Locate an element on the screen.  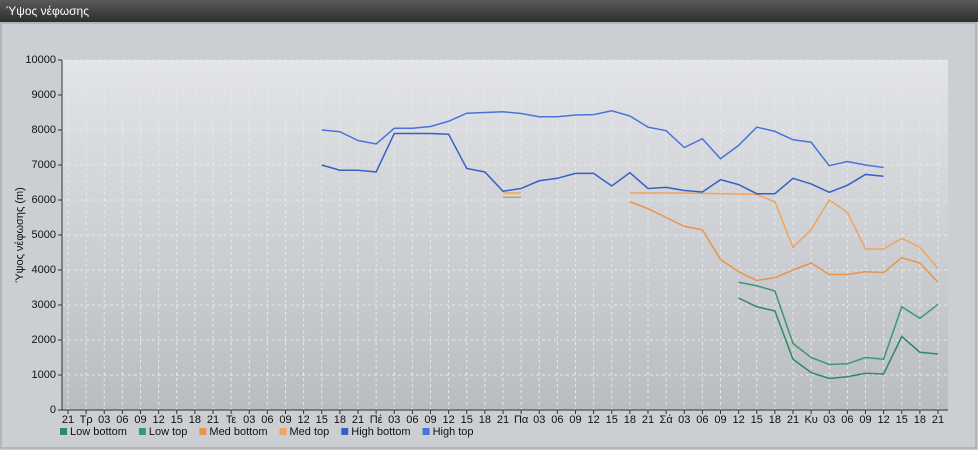
legend-label: Med bottom is located at coordinates (238, 432).